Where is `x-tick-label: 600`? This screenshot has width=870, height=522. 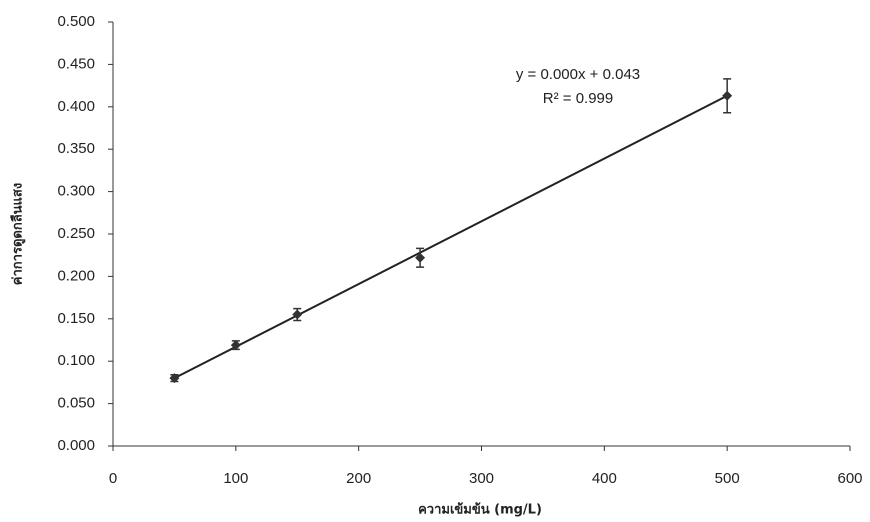 x-tick-label: 600 is located at coordinates (849, 478).